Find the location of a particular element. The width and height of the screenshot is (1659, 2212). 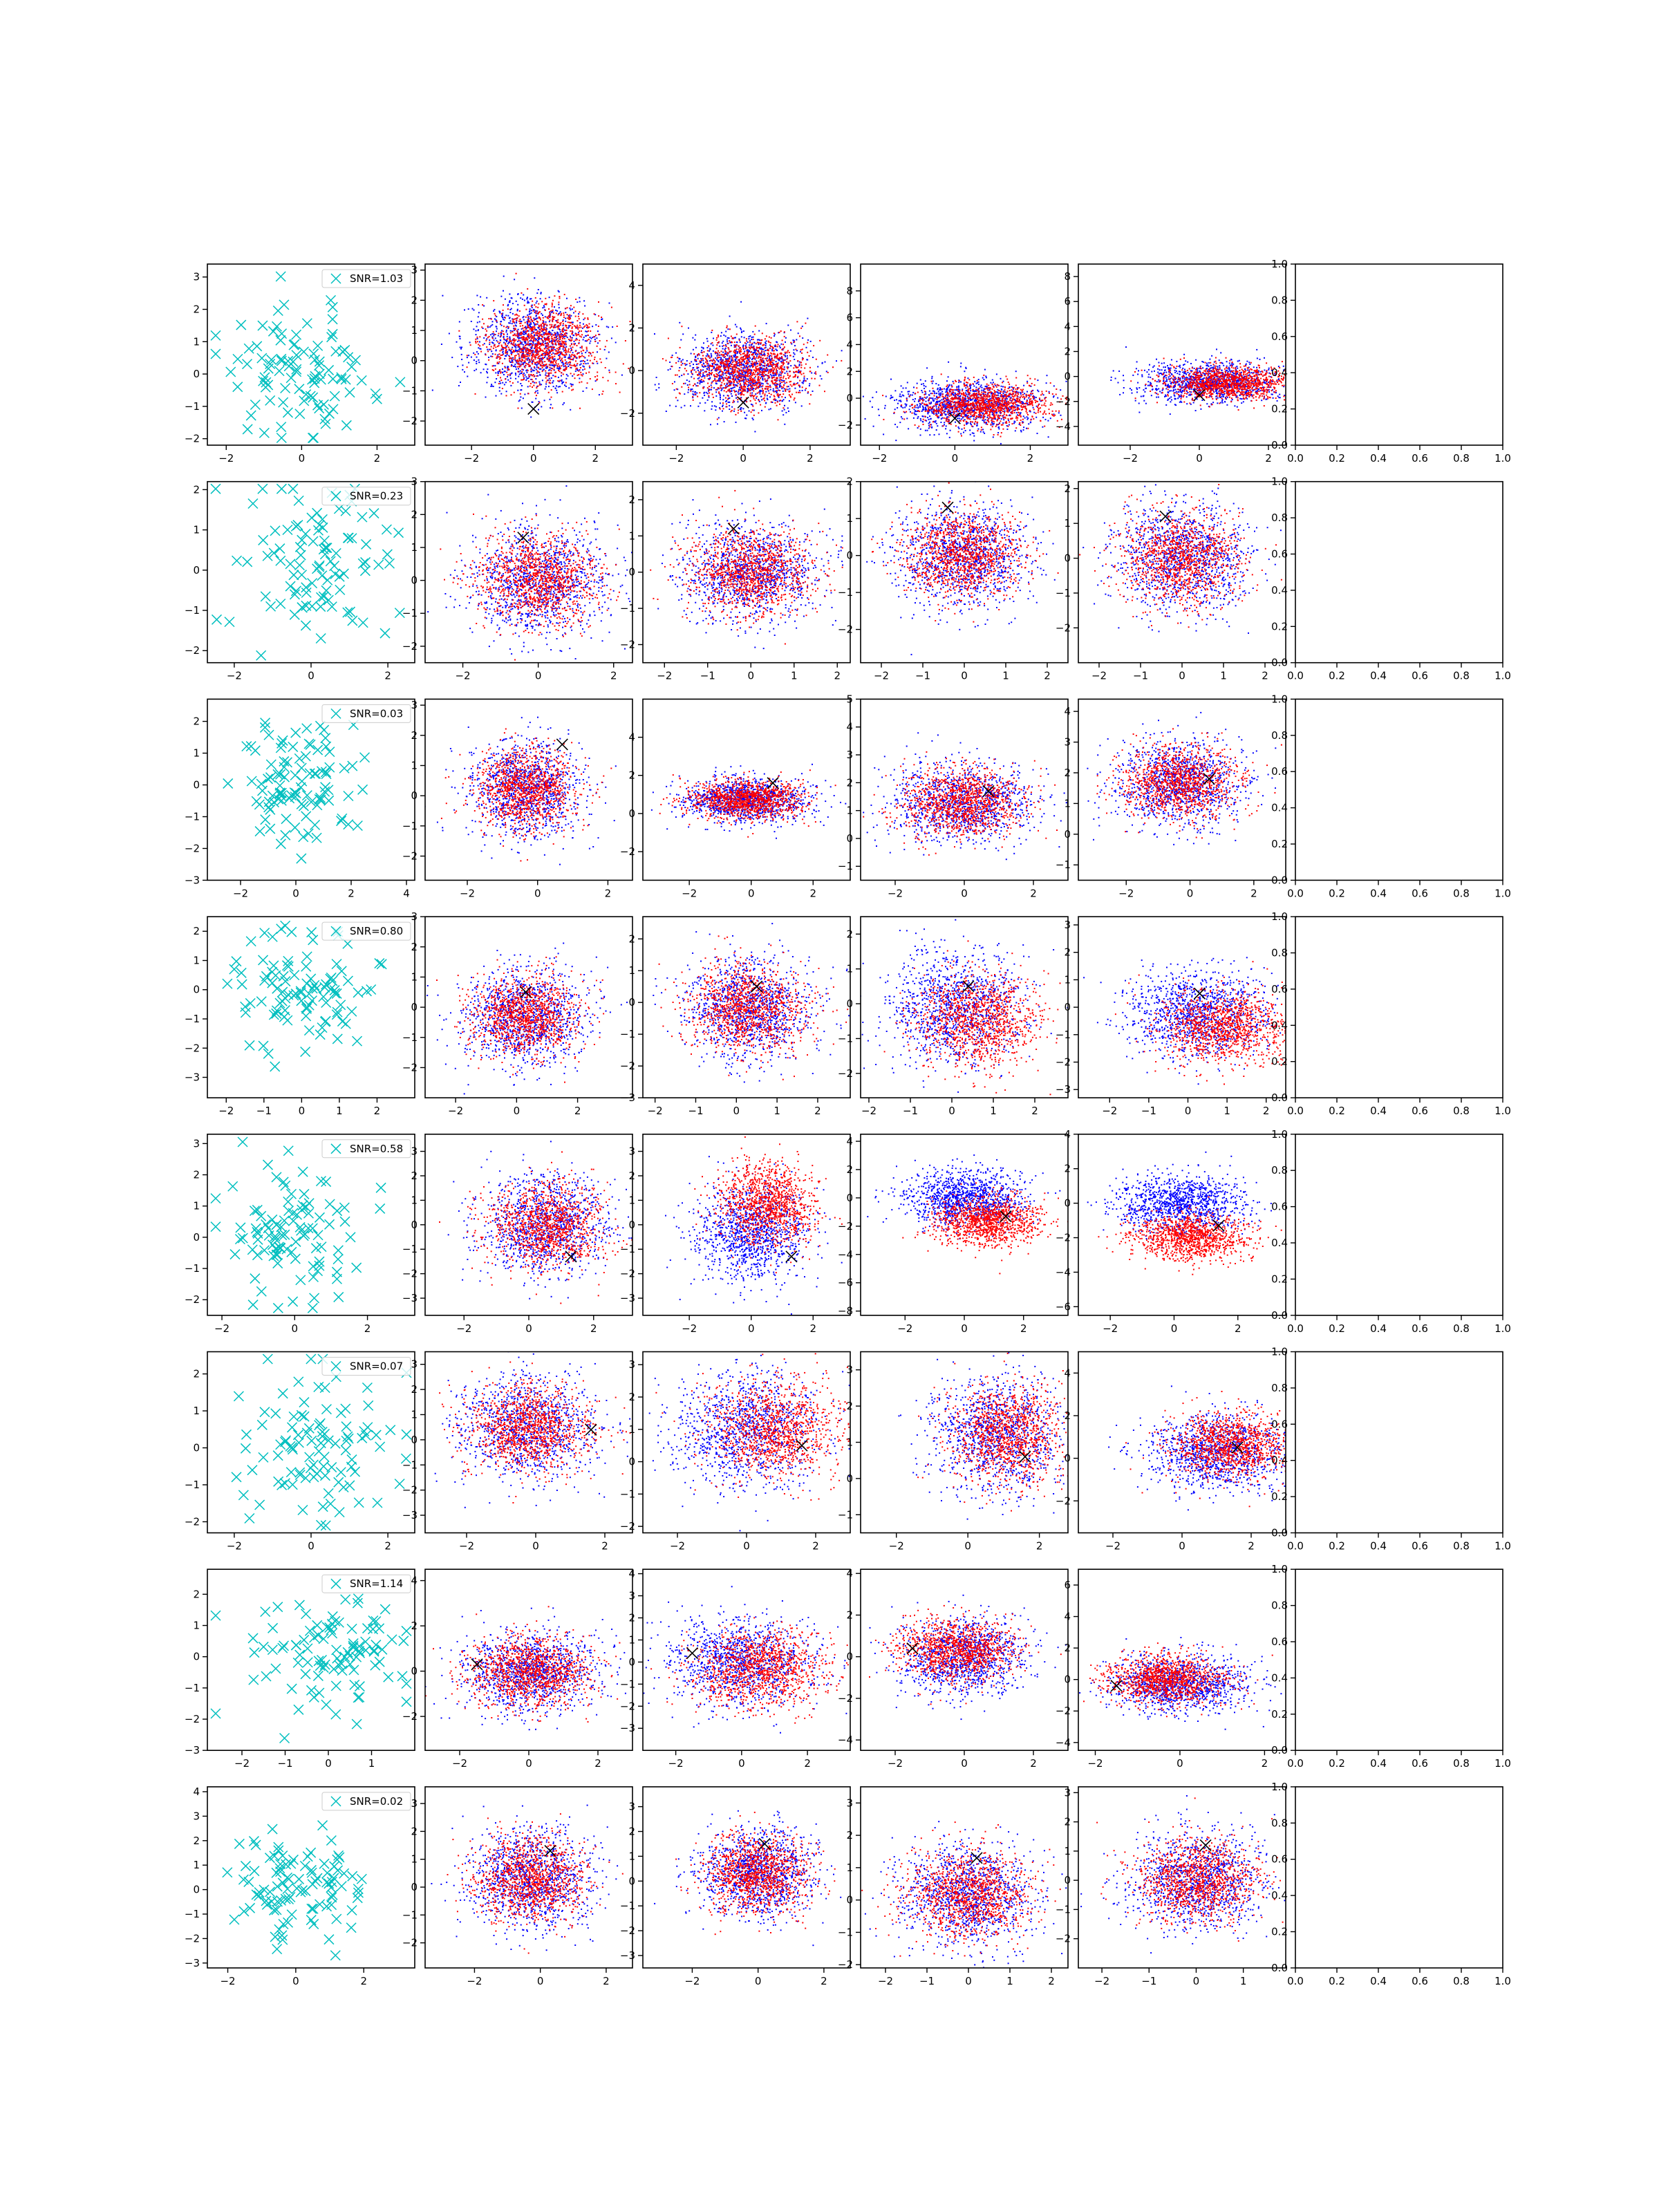

y-tick-label: 2 is located at coordinates (197, 309).